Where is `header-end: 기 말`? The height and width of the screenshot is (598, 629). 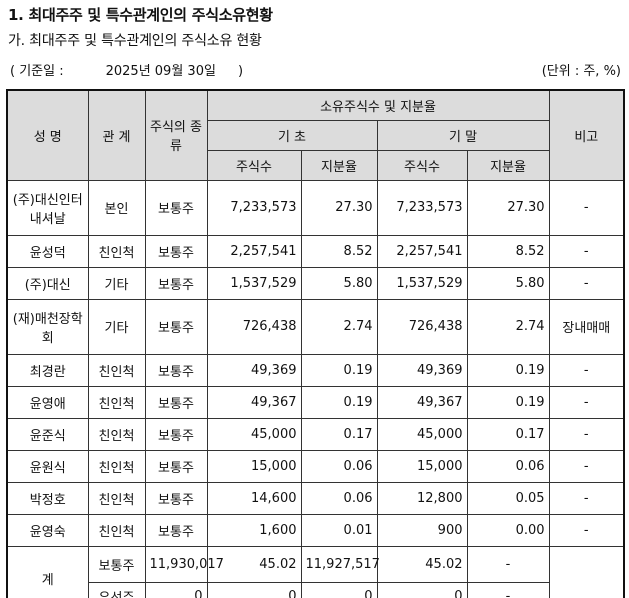 header-end: 기 말 is located at coordinates (463, 135).